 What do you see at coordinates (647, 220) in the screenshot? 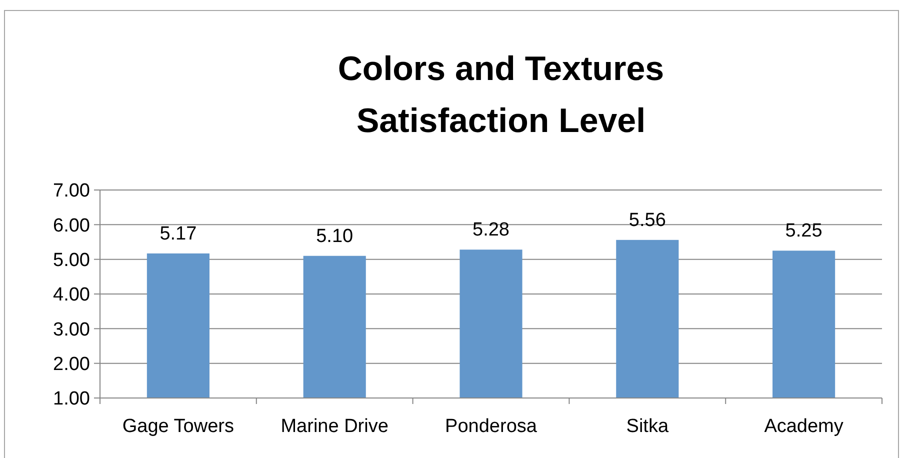
I see `data-label: 5.56` at bounding box center [647, 220].